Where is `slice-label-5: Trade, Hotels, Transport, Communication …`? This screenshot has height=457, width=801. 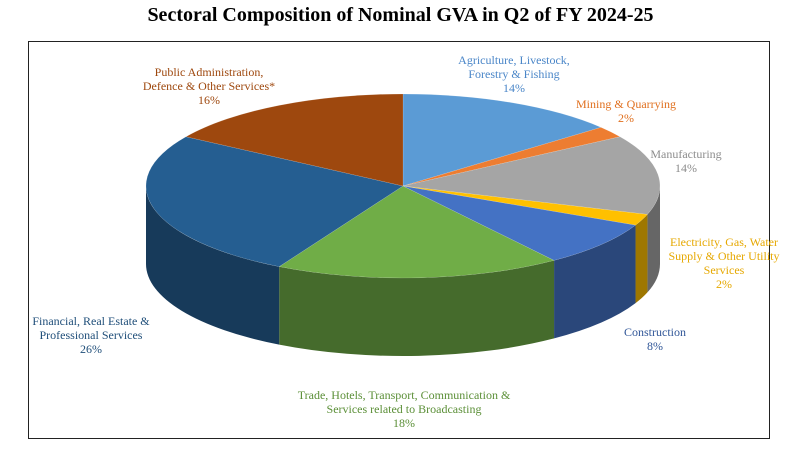
slice-label-5: Trade, Hotels, Transport, Communication … is located at coordinates (404, 409).